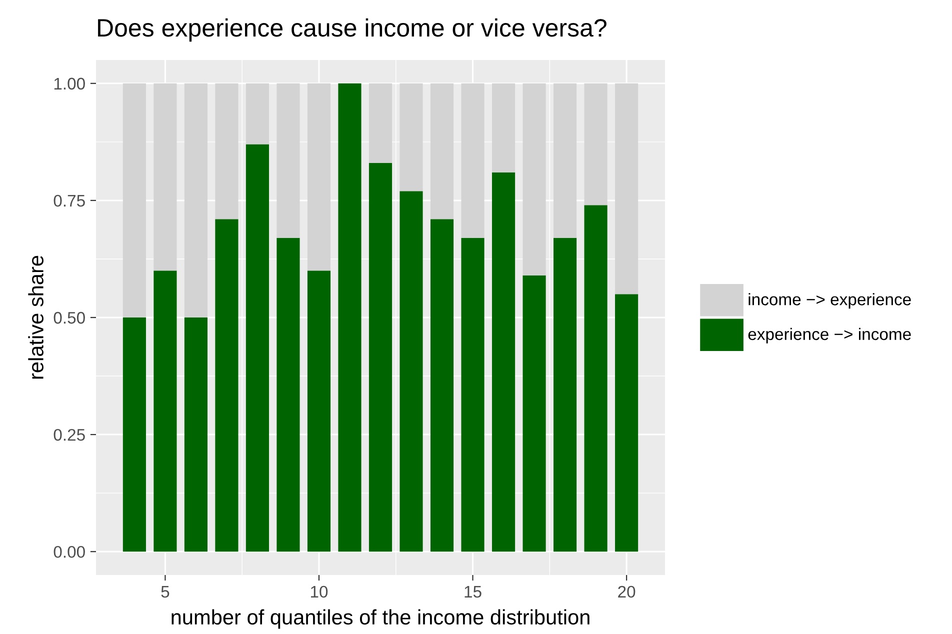  I want to click on x-axis-title: number of quantiles of the income distribution, so click(381, 619).